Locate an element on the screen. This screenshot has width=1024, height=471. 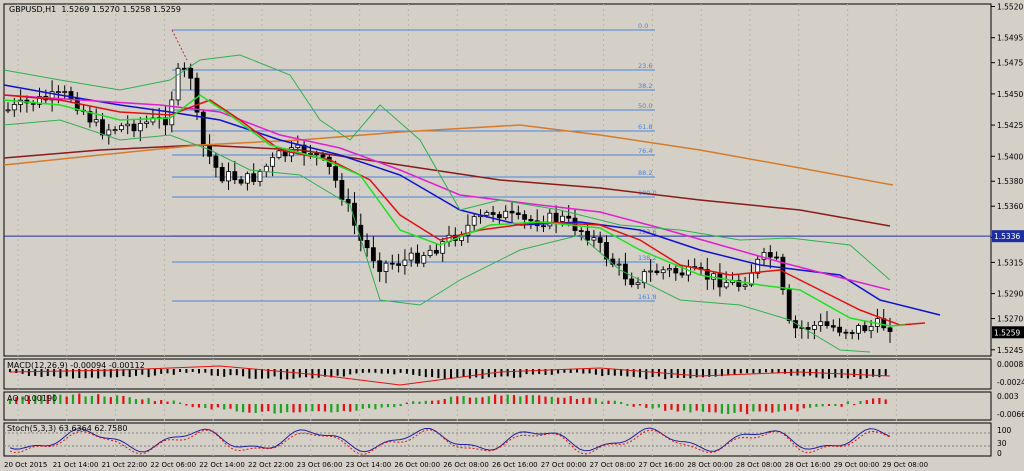
stoch-main-line is located at coordinates (450, 440).